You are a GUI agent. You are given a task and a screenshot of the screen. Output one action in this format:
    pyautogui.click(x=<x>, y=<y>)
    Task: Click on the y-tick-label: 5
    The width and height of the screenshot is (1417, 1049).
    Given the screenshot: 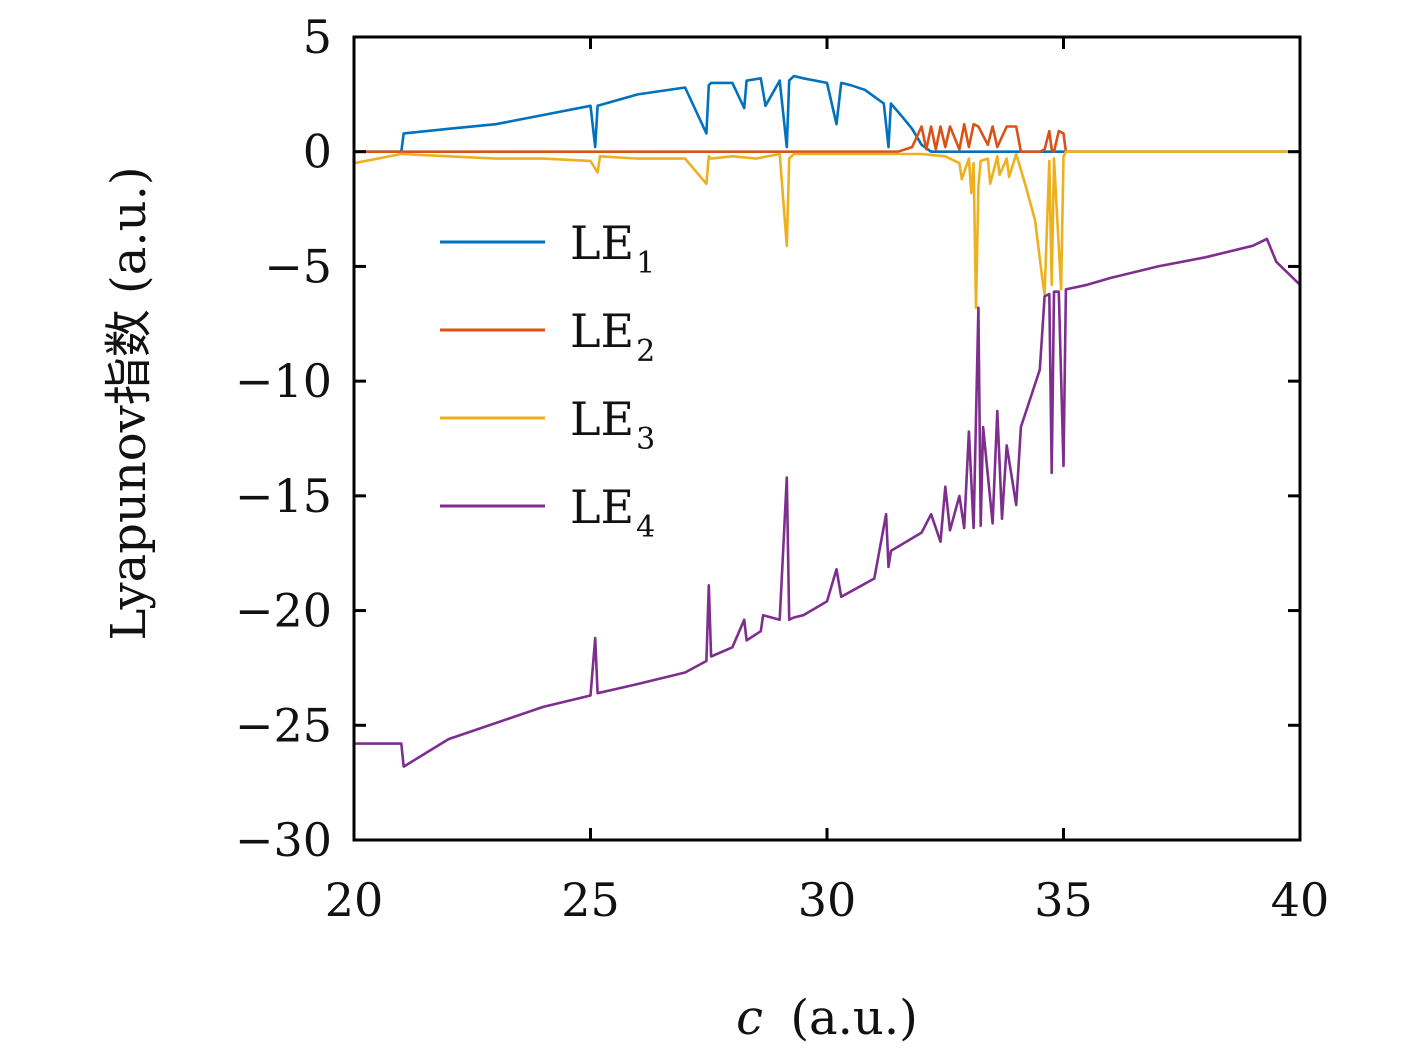 What is the action you would take?
    pyautogui.click(x=317, y=37)
    